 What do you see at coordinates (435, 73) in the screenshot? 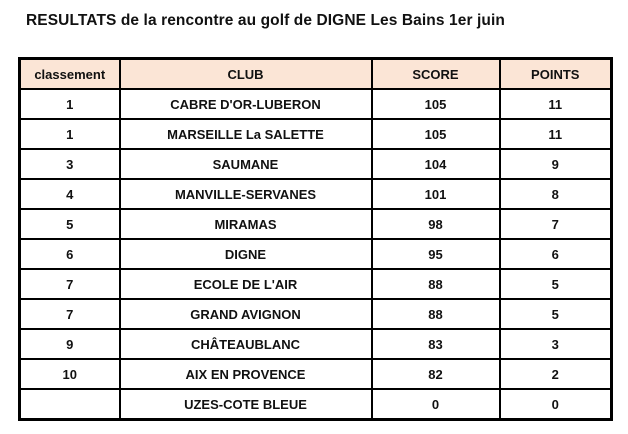
I see `col-header-score: SCORE` at bounding box center [435, 73].